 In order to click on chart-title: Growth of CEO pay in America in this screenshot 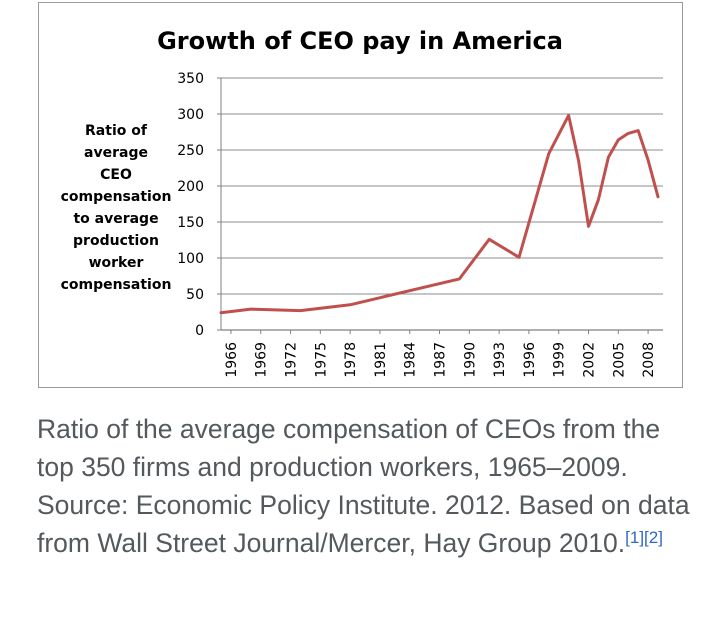, I will do `click(360, 41)`.